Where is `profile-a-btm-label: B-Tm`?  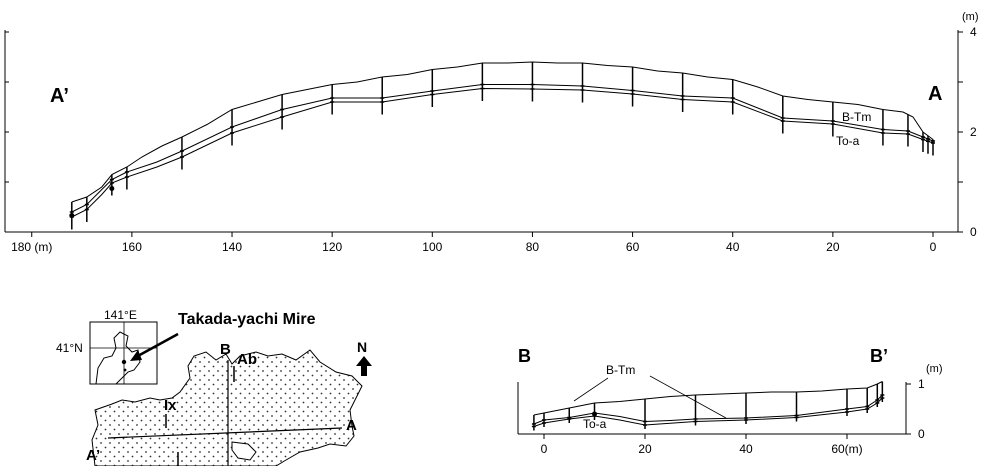 profile-a-btm-label: B-Tm is located at coordinates (856, 117).